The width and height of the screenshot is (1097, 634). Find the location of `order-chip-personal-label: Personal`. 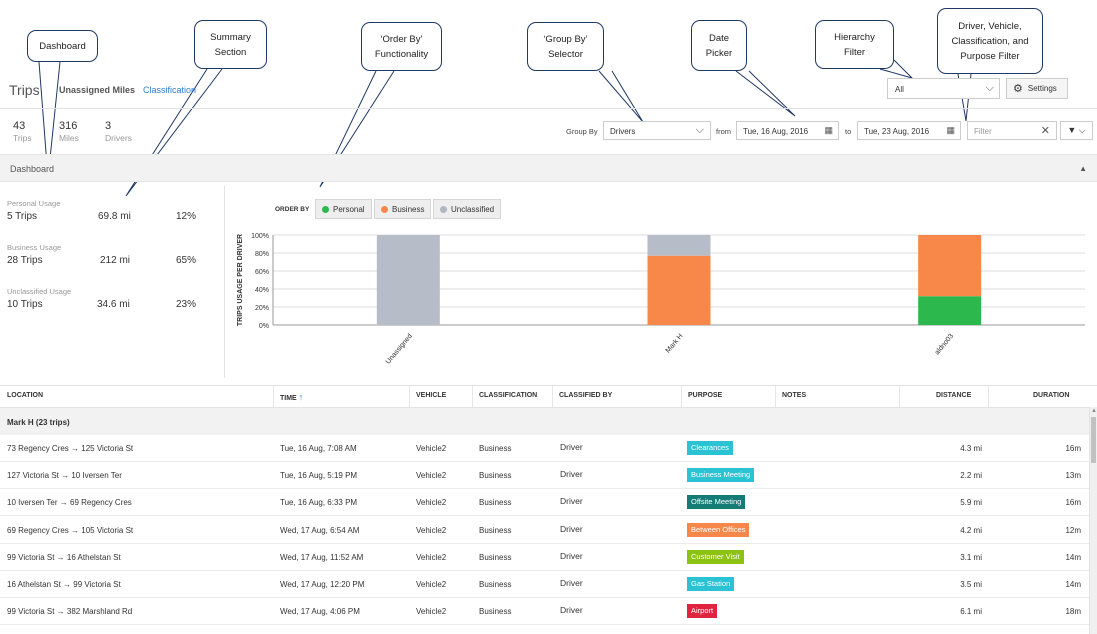

order-chip-personal-label: Personal is located at coordinates (349, 209).